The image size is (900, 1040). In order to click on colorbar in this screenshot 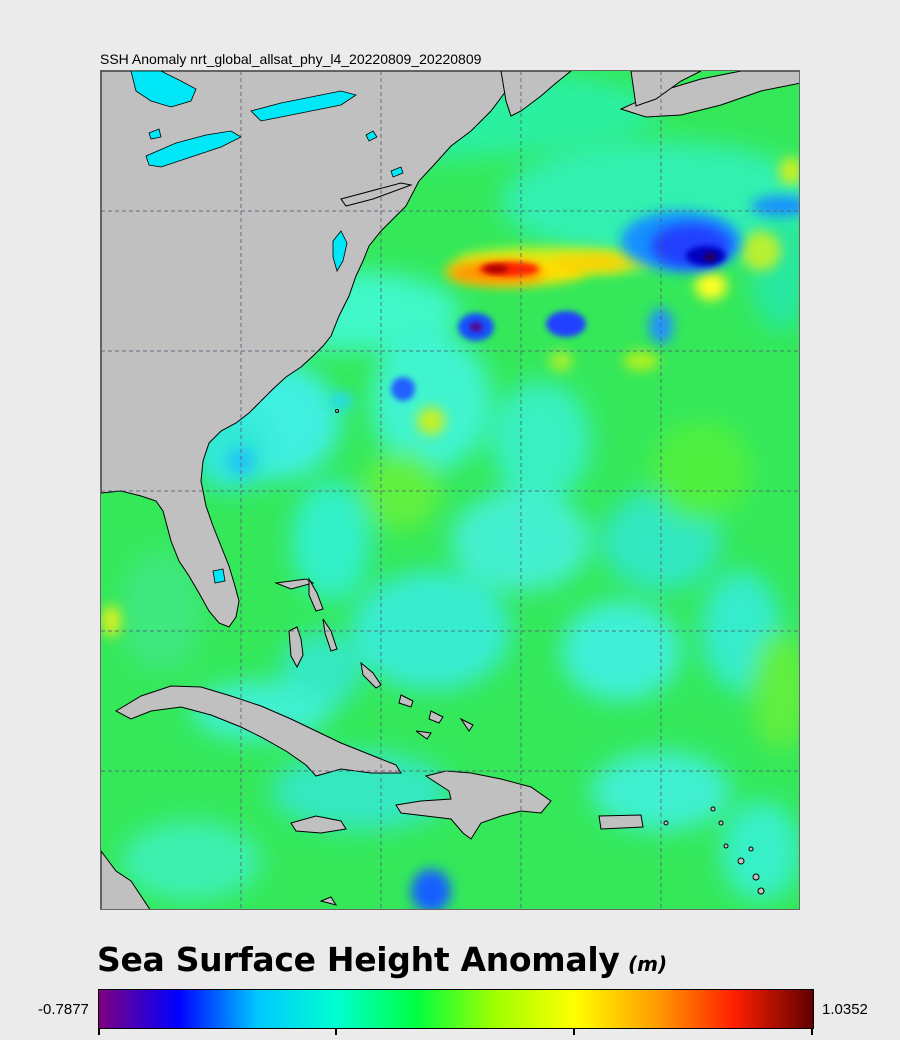, I will do `click(456, 1009)`.